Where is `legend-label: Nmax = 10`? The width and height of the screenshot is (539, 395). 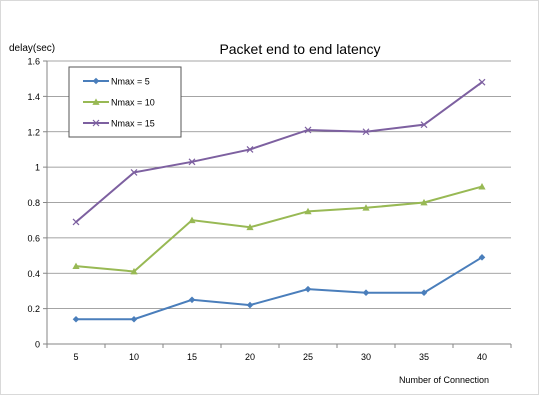 legend-label: Nmax = 10 is located at coordinates (133, 103).